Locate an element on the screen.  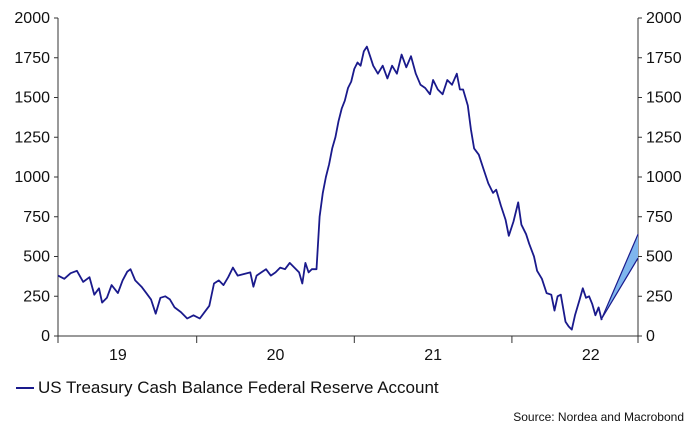
y-tick-label-left: 1000 is located at coordinates (32, 177).